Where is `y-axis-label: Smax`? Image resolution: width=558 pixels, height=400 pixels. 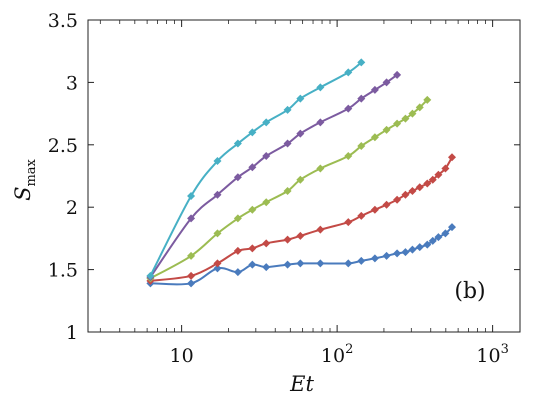
y-axis-label: Smax is located at coordinates (25, 179).